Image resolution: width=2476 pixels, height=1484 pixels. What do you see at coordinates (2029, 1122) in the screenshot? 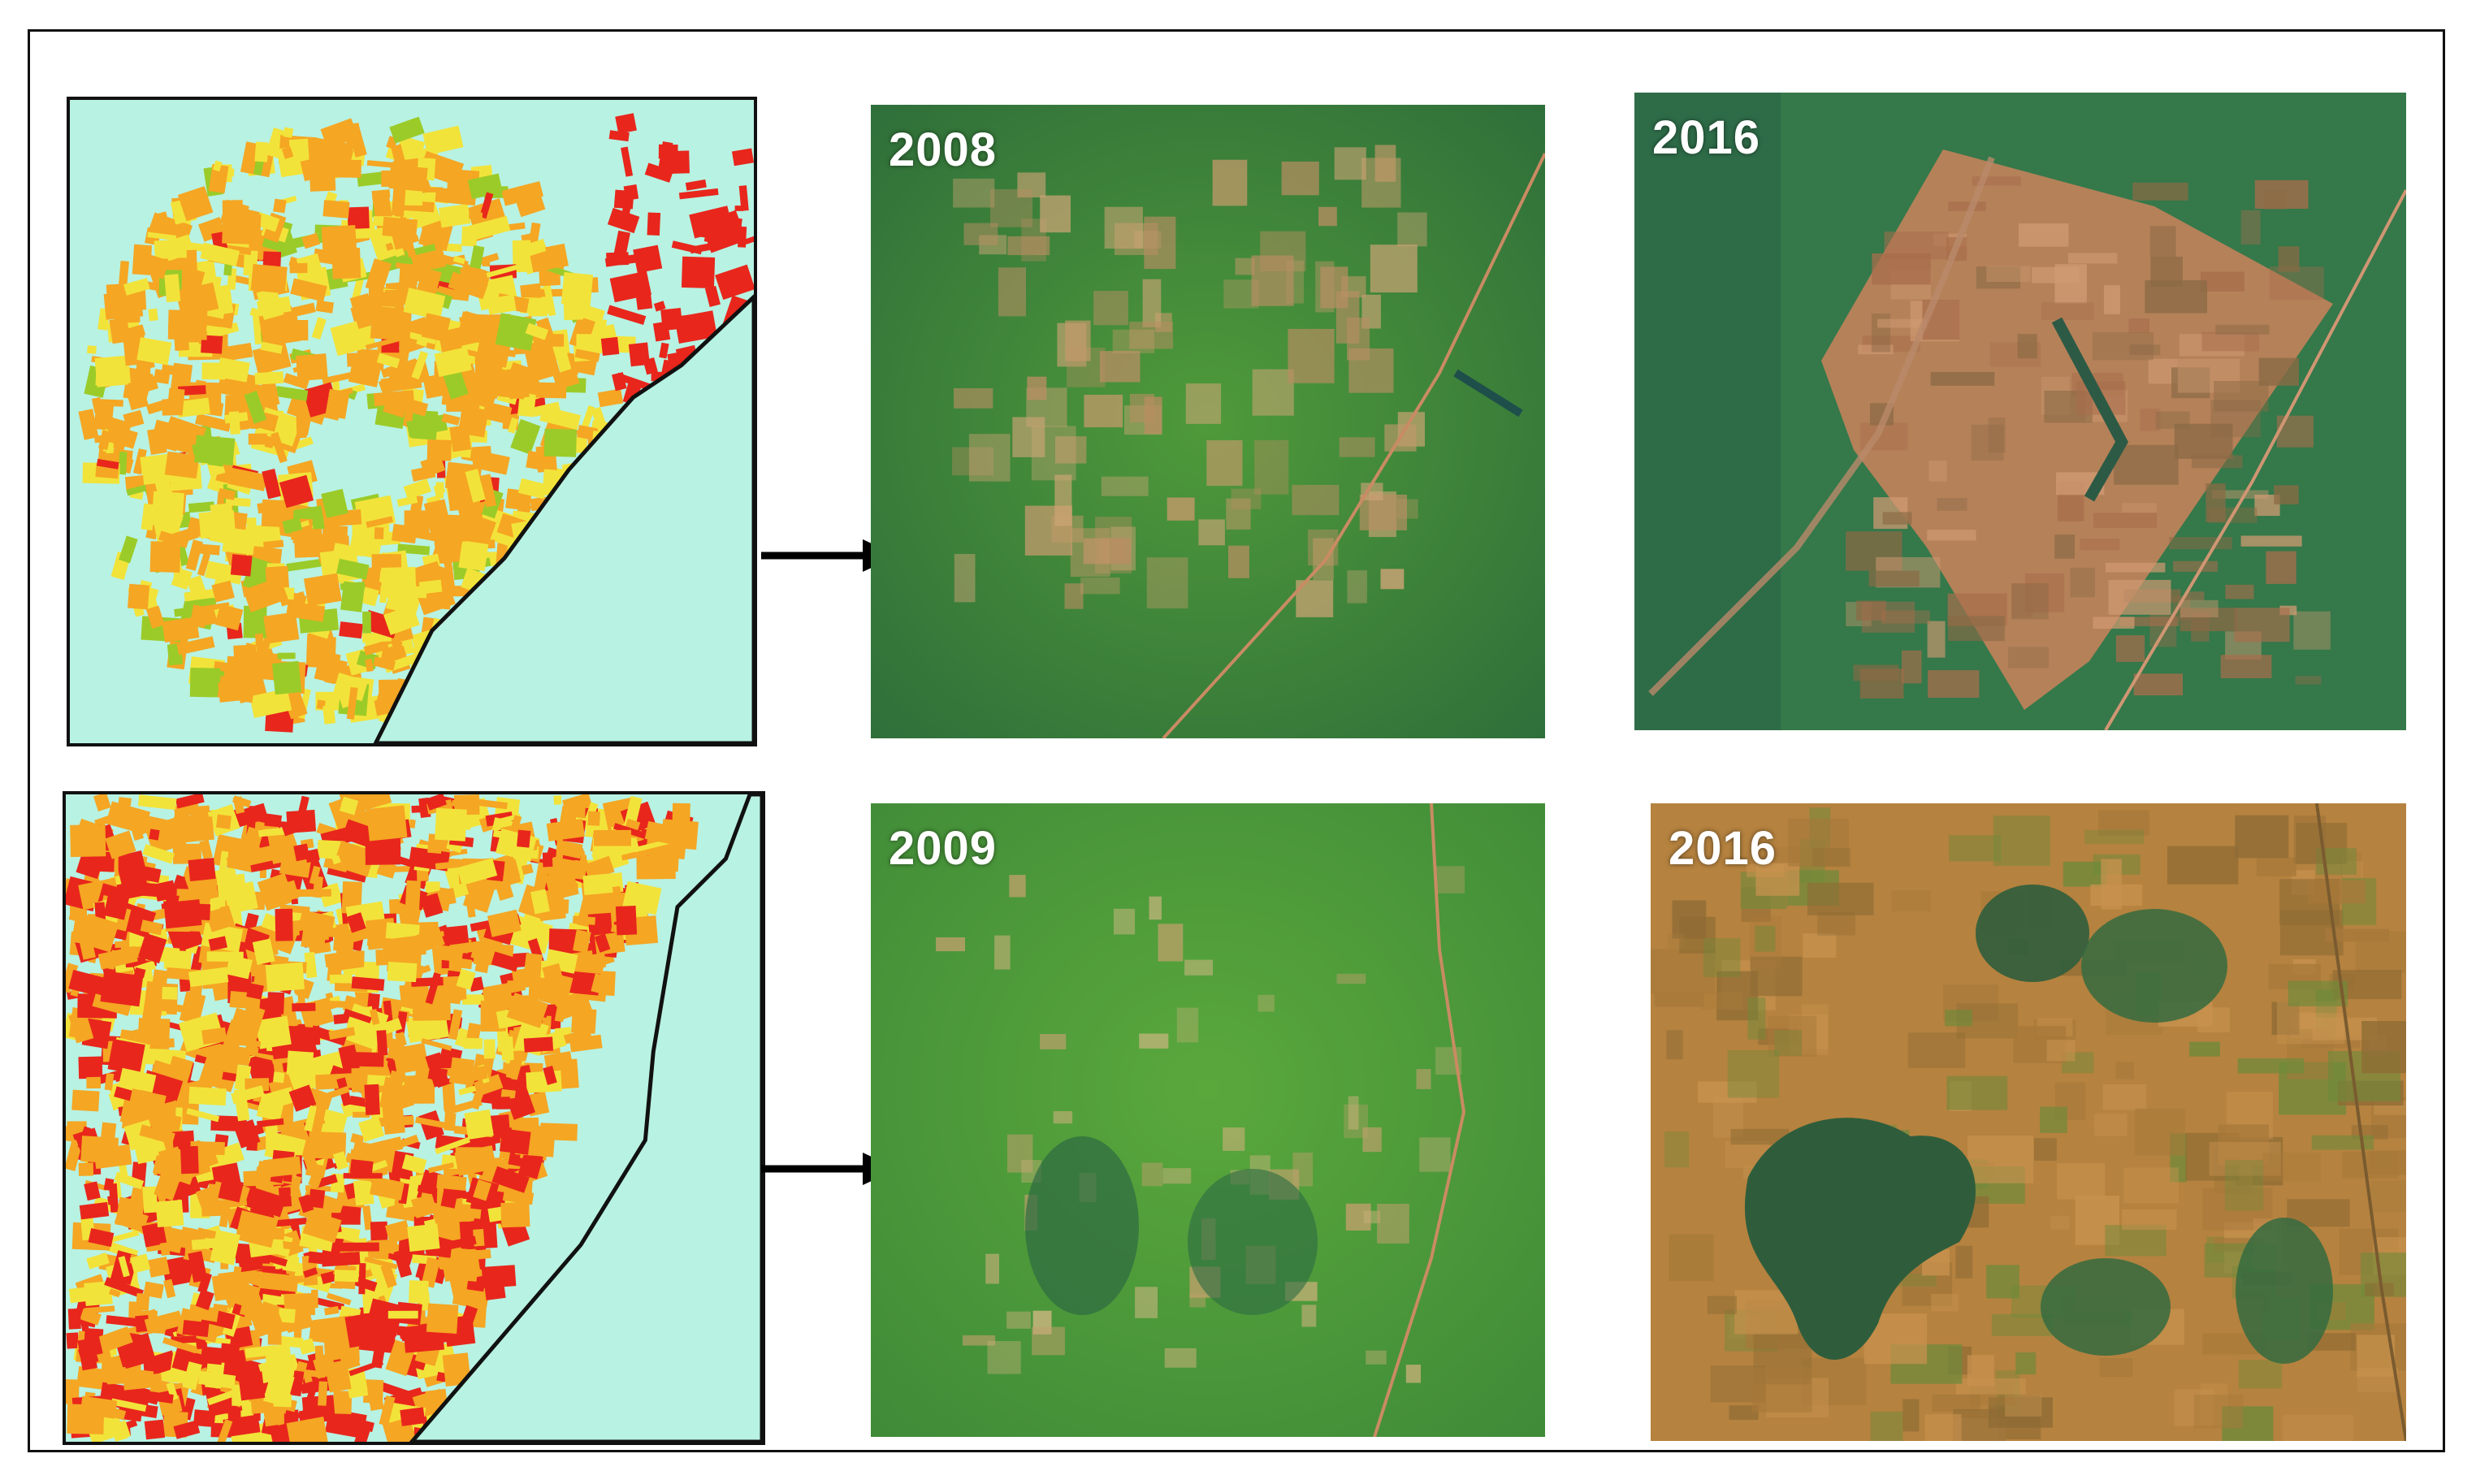
I see `satellite-image-2016-bottom-graphic` at bounding box center [2029, 1122].